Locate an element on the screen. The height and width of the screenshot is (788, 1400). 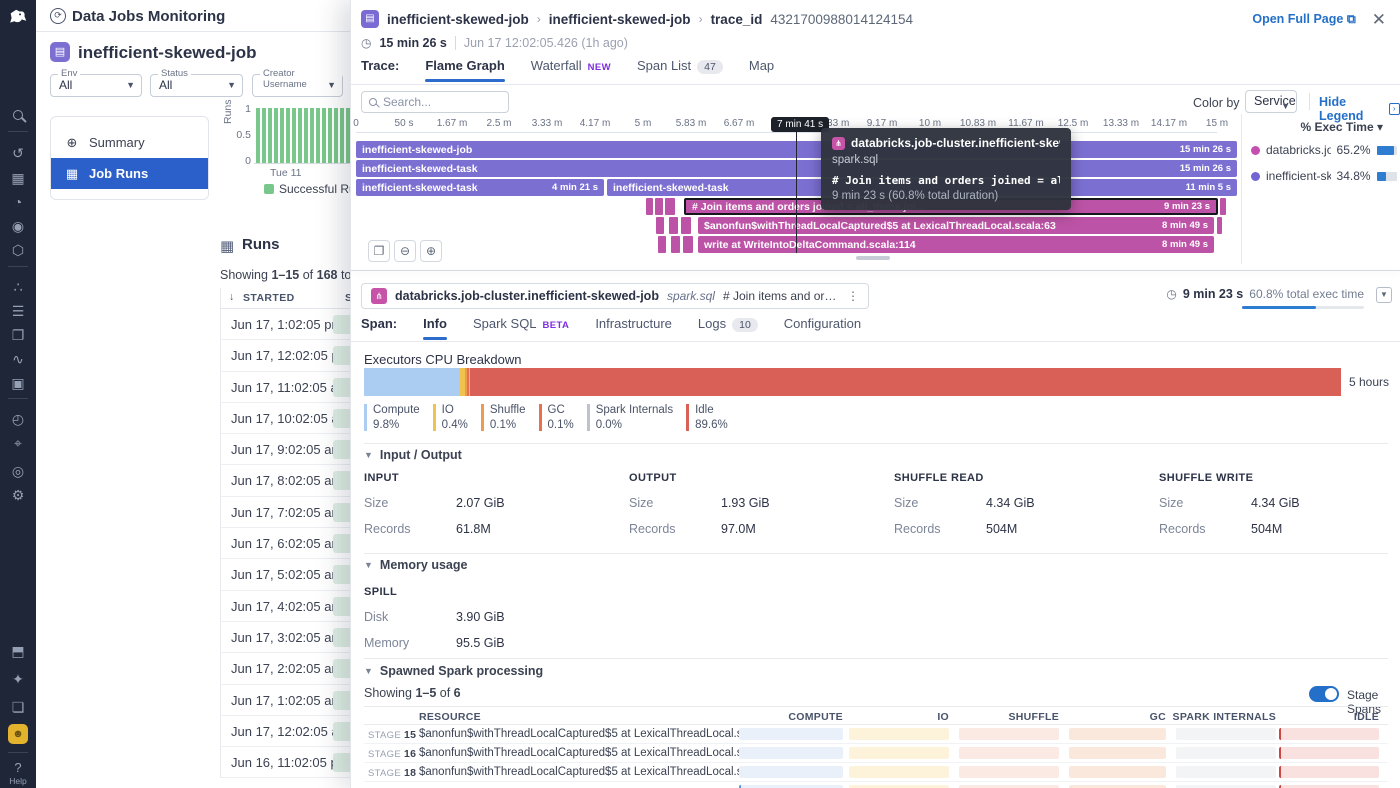
nav-item-summary: ⊕ Summary is located at coordinates (129, 142).